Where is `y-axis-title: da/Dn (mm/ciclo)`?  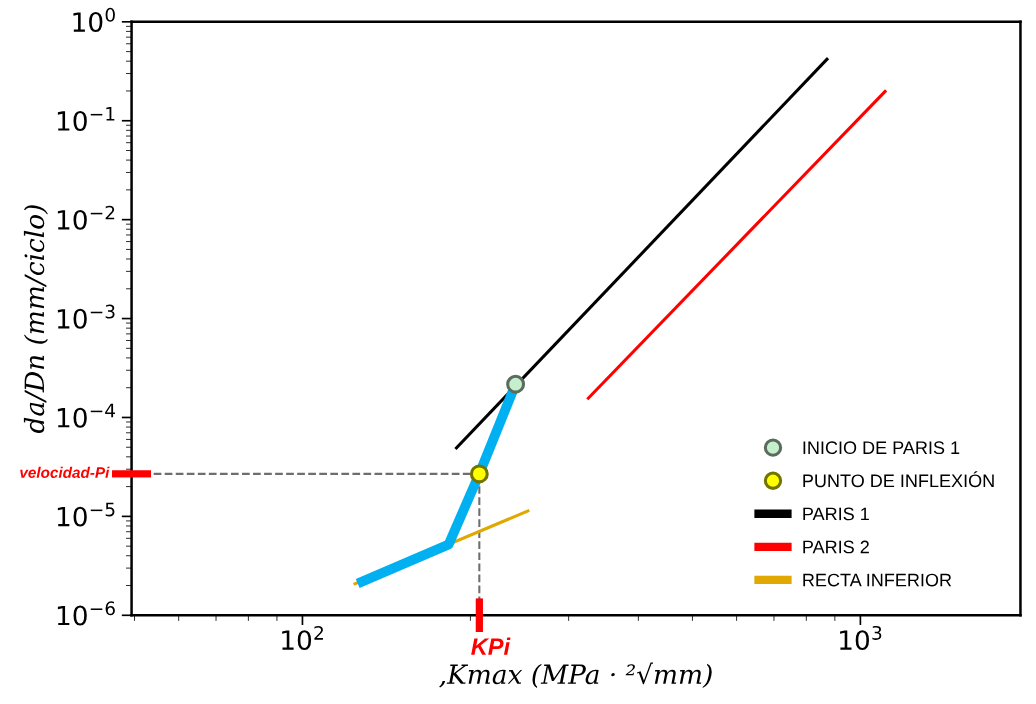 y-axis-title: da/Dn (mm/ciclo) is located at coordinates (36, 319).